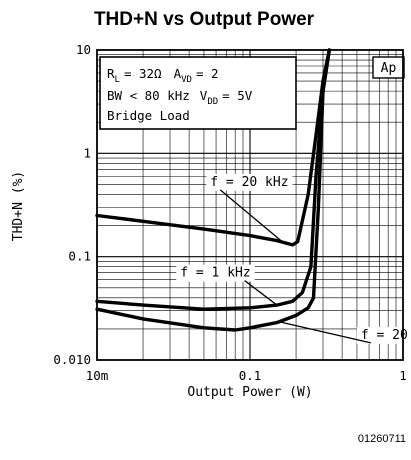  I want to click on avd-symbol: A, so click(178, 73).